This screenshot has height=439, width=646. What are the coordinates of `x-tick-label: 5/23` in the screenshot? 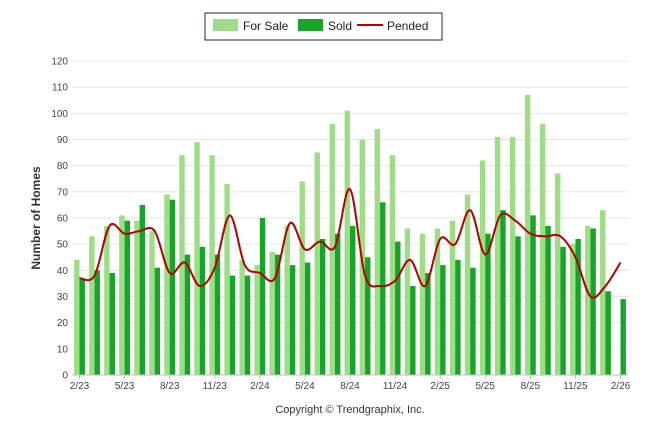 It's located at (125, 386).